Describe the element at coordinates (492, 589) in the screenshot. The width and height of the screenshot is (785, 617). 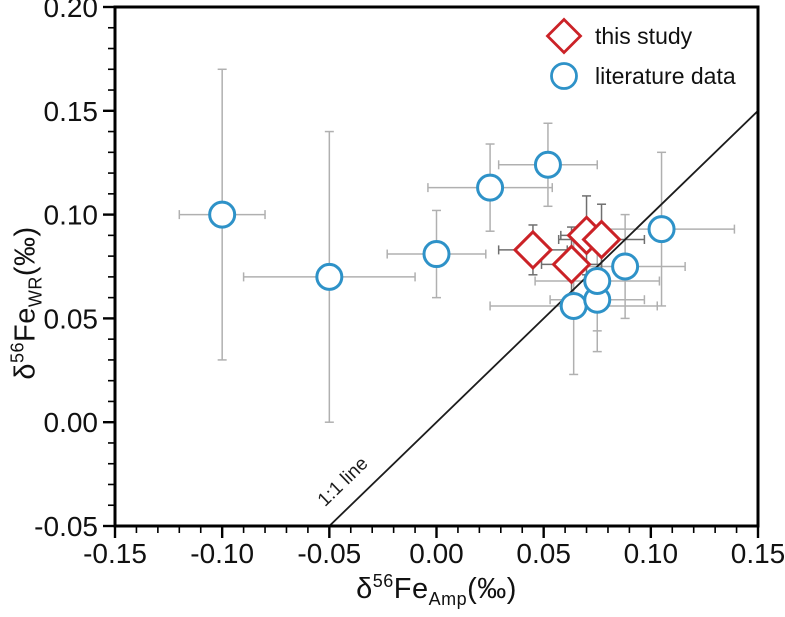
I see `x-title-suffix: (‰)` at that location.